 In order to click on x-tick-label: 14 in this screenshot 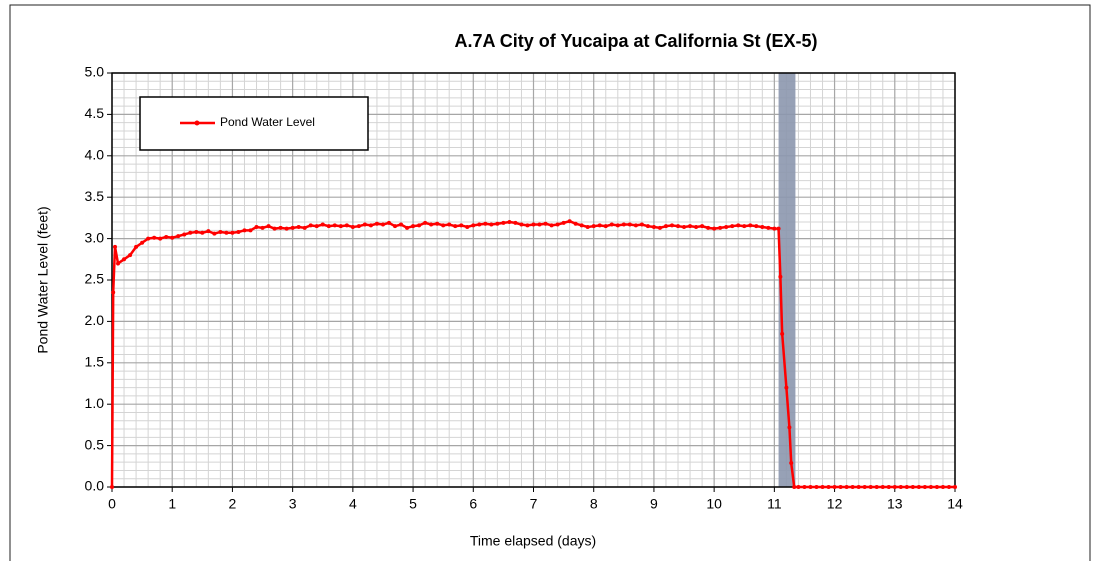, I will do `click(955, 504)`.